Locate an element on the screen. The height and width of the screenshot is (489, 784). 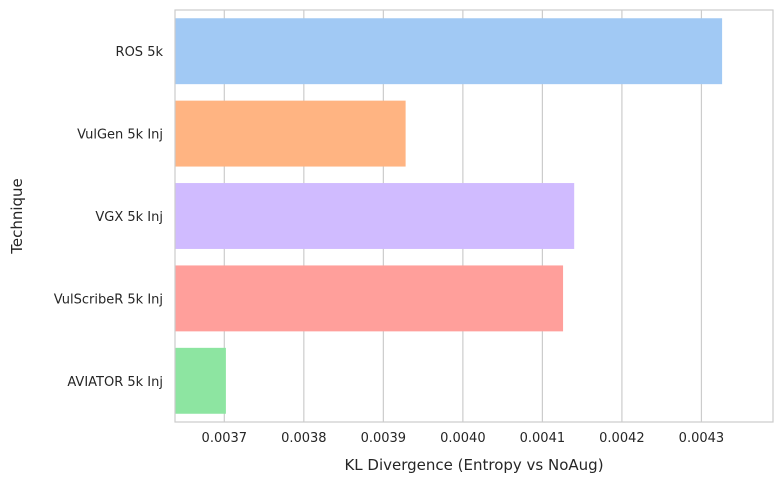
x-tick-label: 0.0040 is located at coordinates (463, 438).